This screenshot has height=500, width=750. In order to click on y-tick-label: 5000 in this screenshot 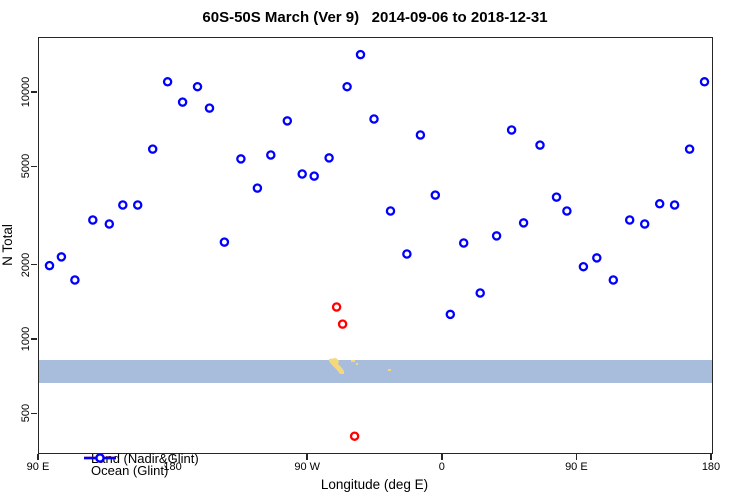, I will do `click(26, 166)`.